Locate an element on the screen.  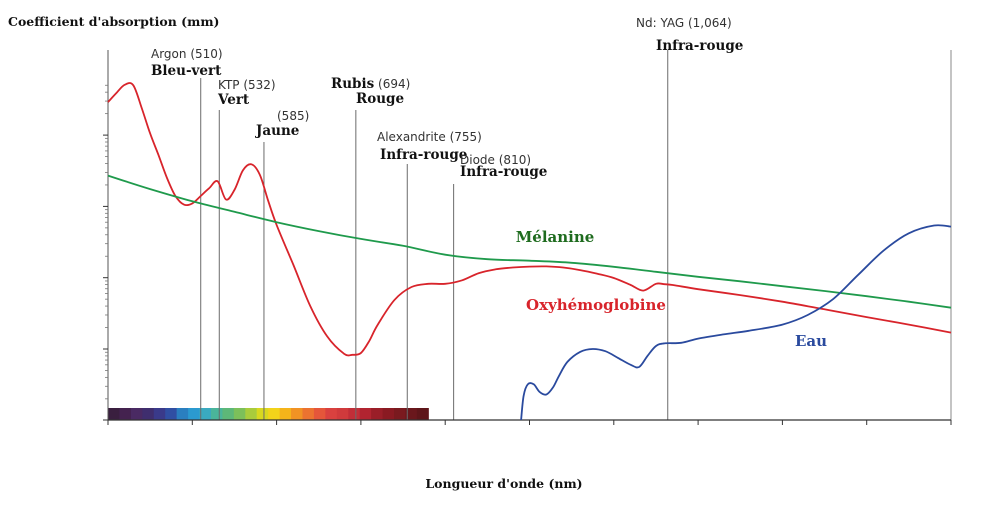
laser-value-text: (510) is located at coordinates (206, 54).